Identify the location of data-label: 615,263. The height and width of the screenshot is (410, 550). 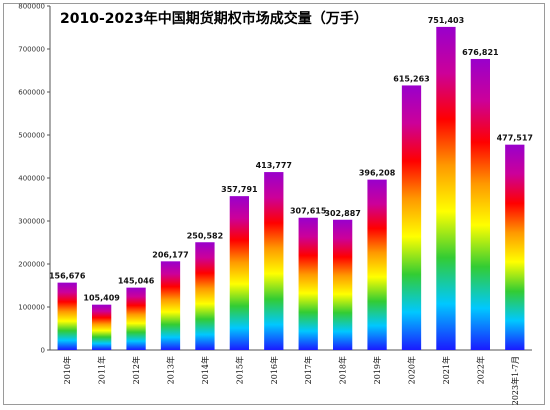
(411, 78).